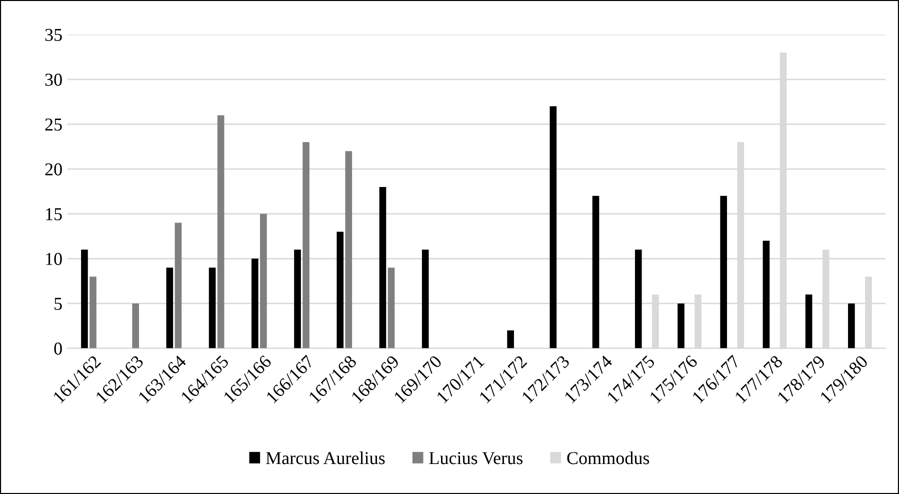  I want to click on y-tick-label: 35, so click(53, 35).